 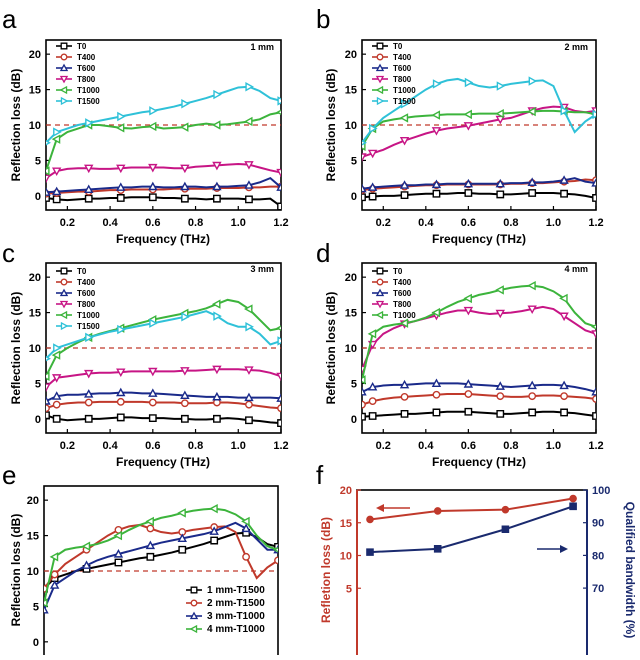 I want to click on panel-letter: d, so click(x=323, y=253).